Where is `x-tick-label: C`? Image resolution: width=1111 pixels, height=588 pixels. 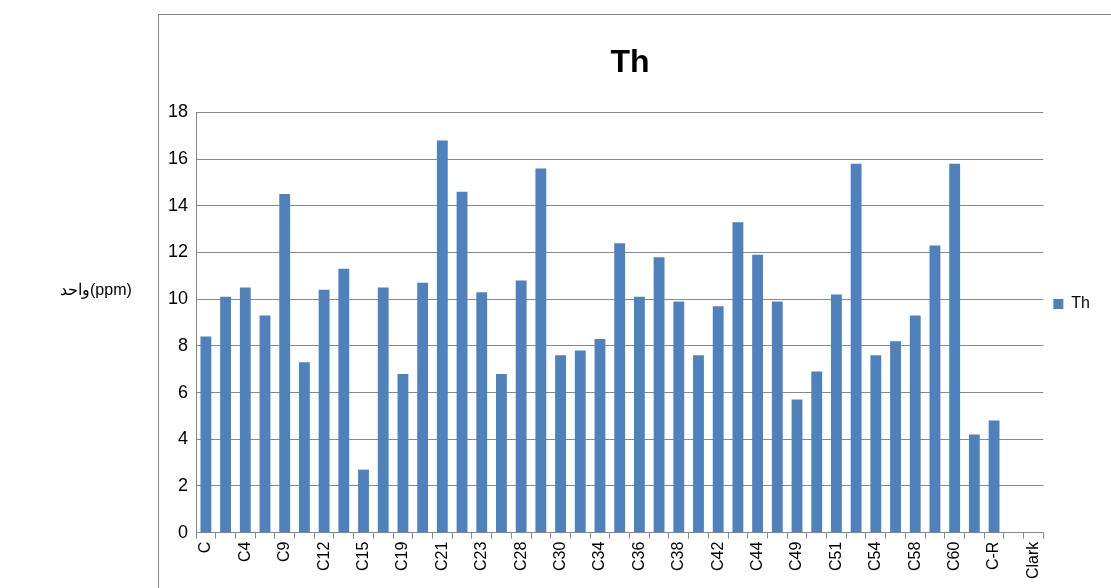 x-tick-label: C is located at coordinates (205, 547).